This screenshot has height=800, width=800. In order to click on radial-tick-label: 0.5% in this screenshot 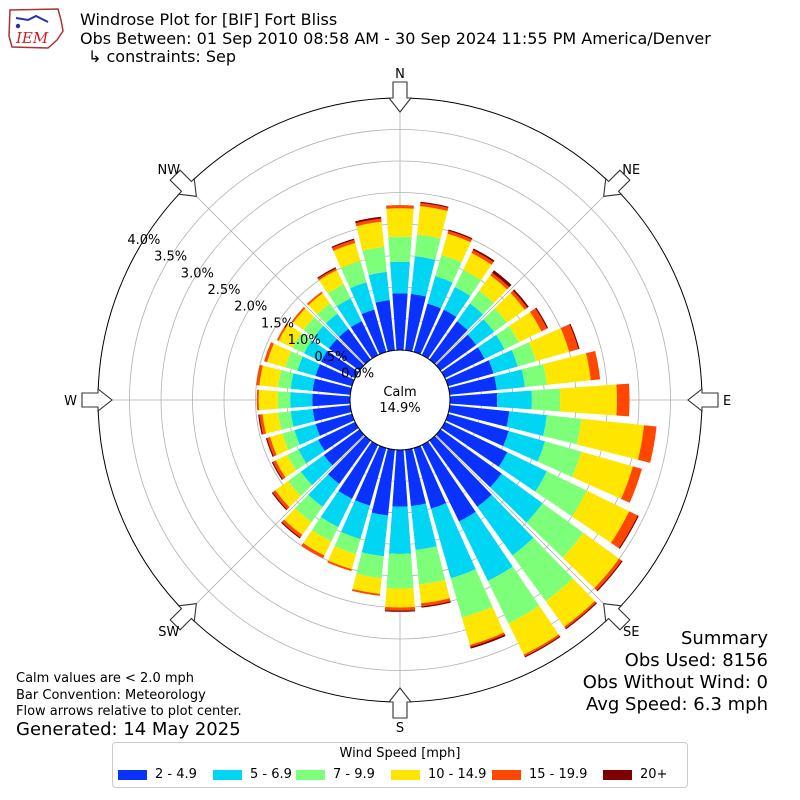, I will do `click(330, 357)`.